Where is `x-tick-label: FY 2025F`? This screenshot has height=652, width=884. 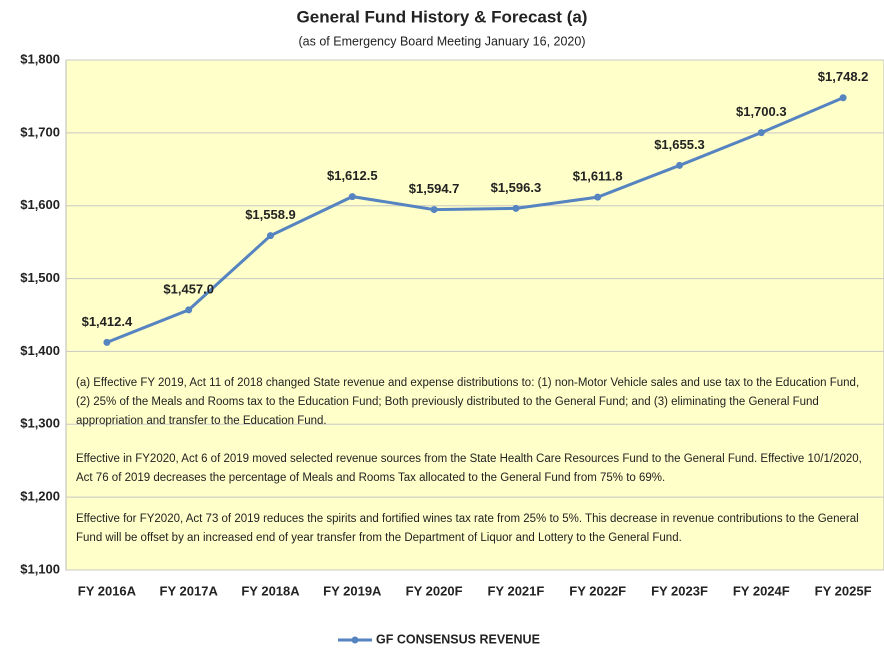 x-tick-label: FY 2025F is located at coordinates (843, 590).